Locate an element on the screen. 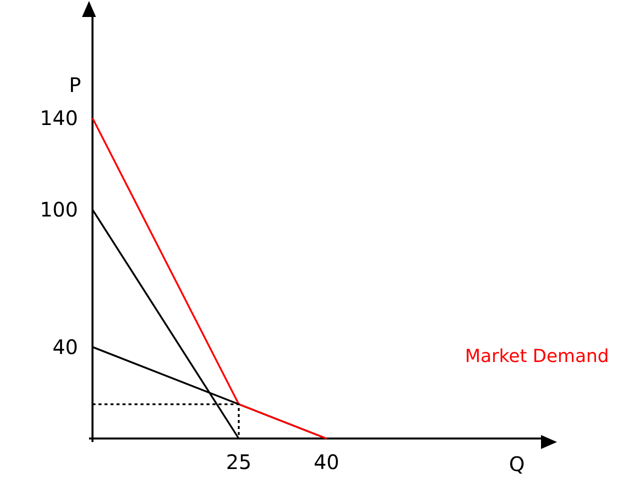 The image size is (617, 494). y-tick-label: 100 is located at coordinates (59, 210).